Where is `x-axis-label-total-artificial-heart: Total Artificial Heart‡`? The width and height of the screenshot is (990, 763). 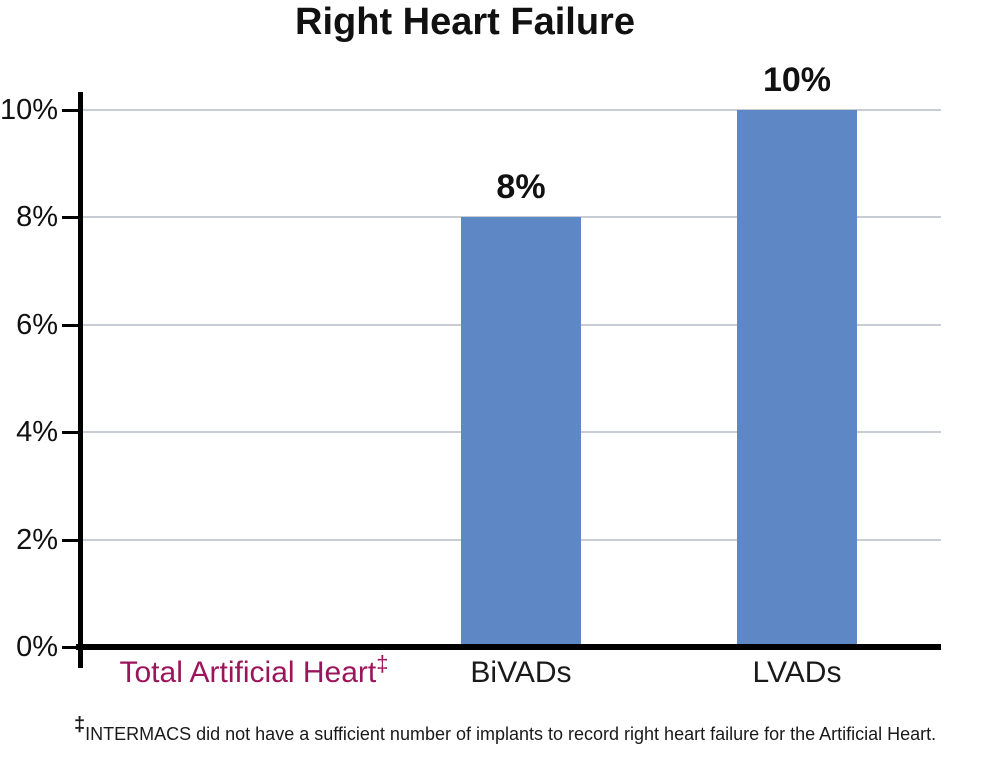
x-axis-label-total-artificial-heart: Total Artificial Heart‡ is located at coordinates (254, 670).